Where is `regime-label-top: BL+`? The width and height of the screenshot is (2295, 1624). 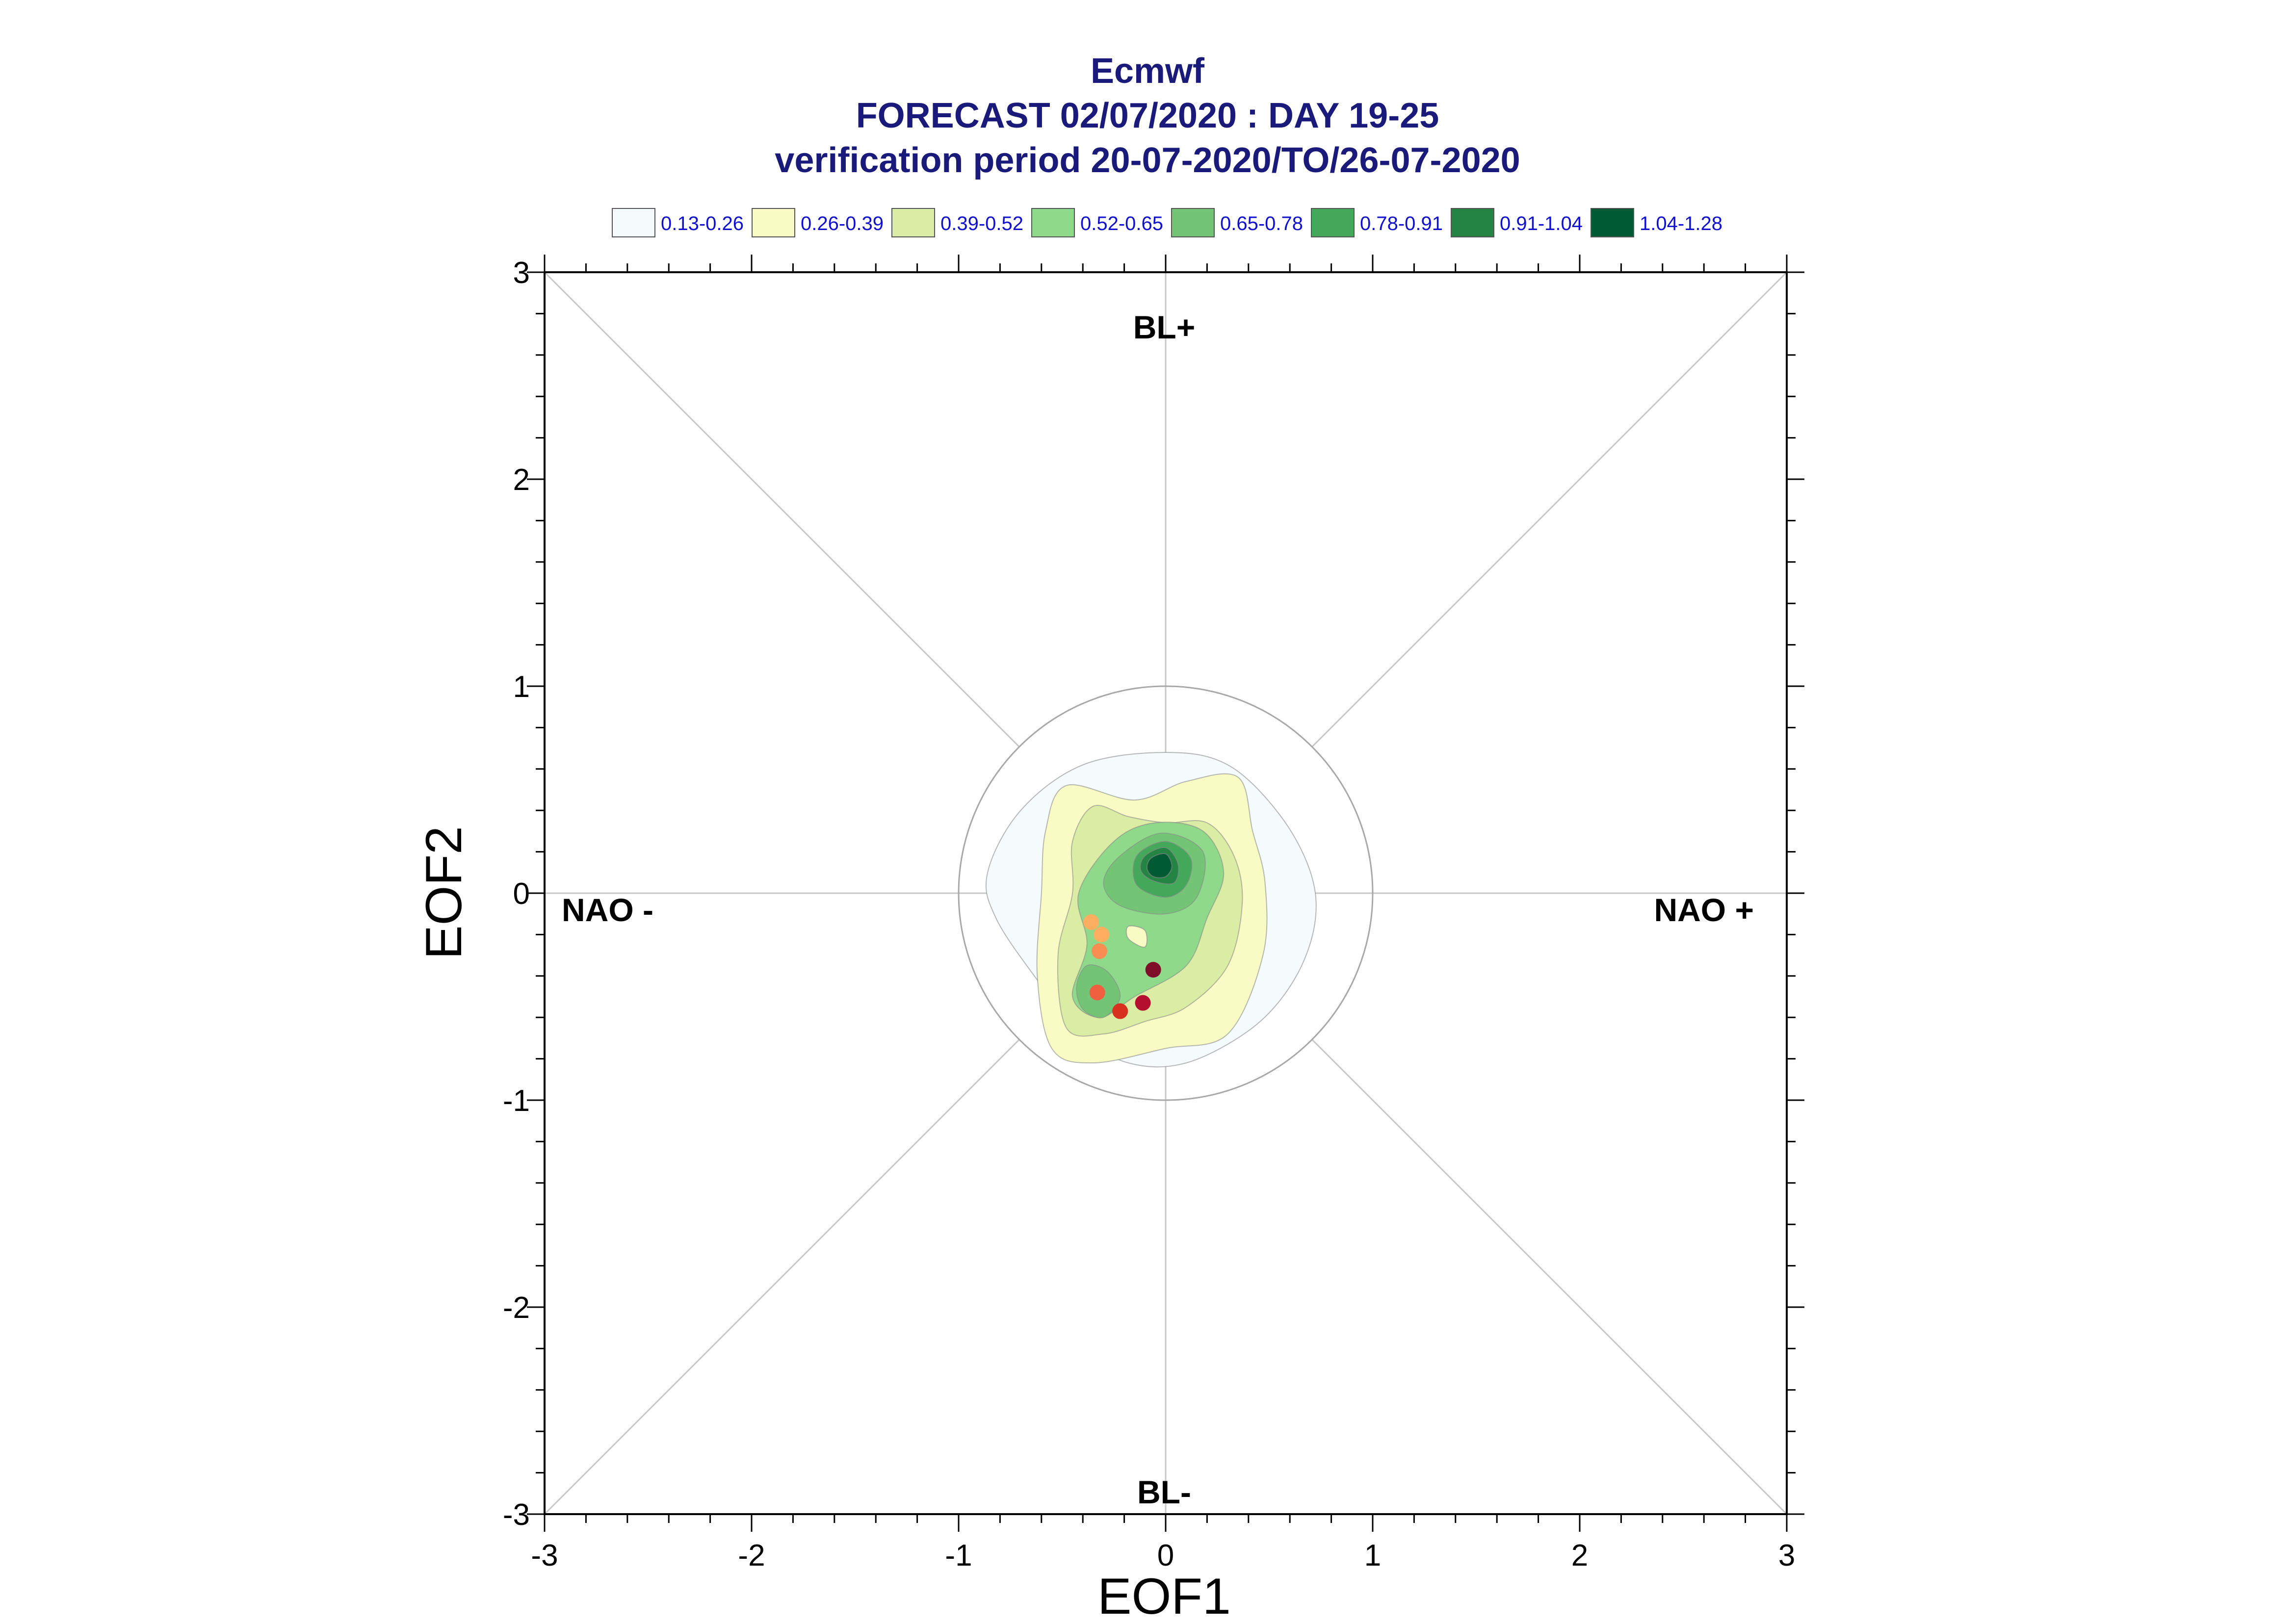 regime-label-top: BL+ is located at coordinates (1164, 327).